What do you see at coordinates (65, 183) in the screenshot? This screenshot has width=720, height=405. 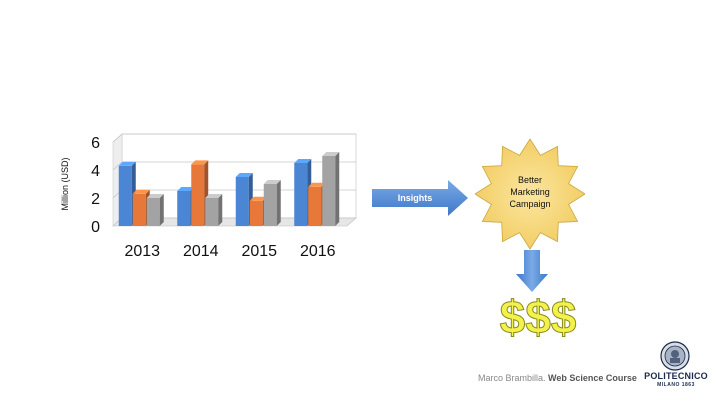 I see `y-axis-label: Million (USD)` at bounding box center [65, 183].